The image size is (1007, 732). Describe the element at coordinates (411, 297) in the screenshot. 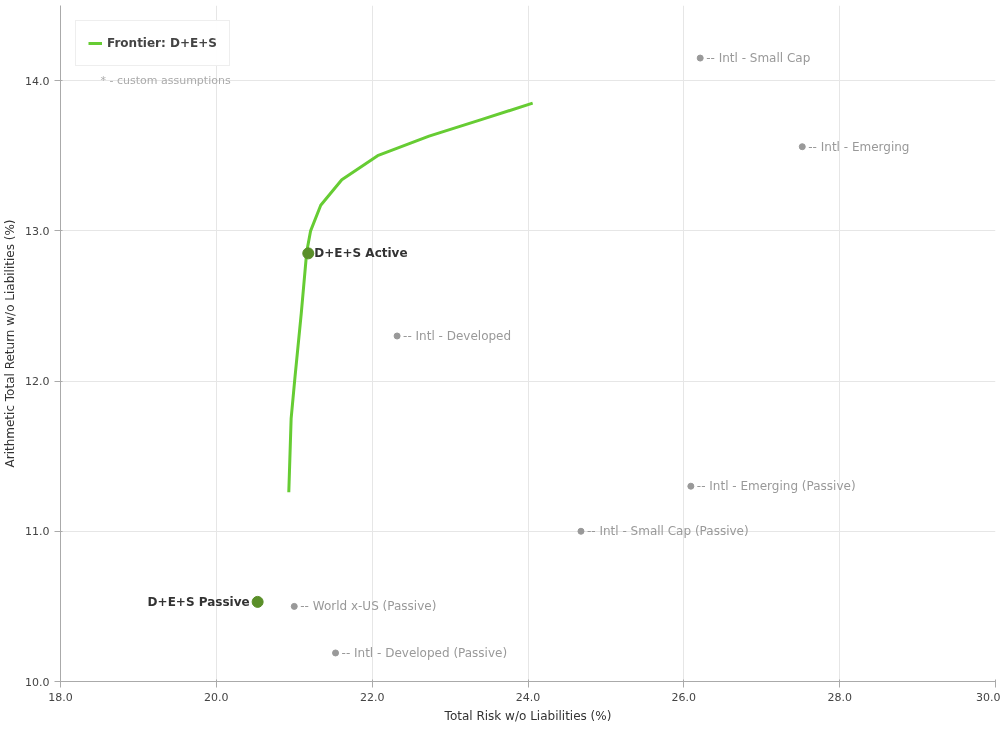

I see `line-series` at that location.